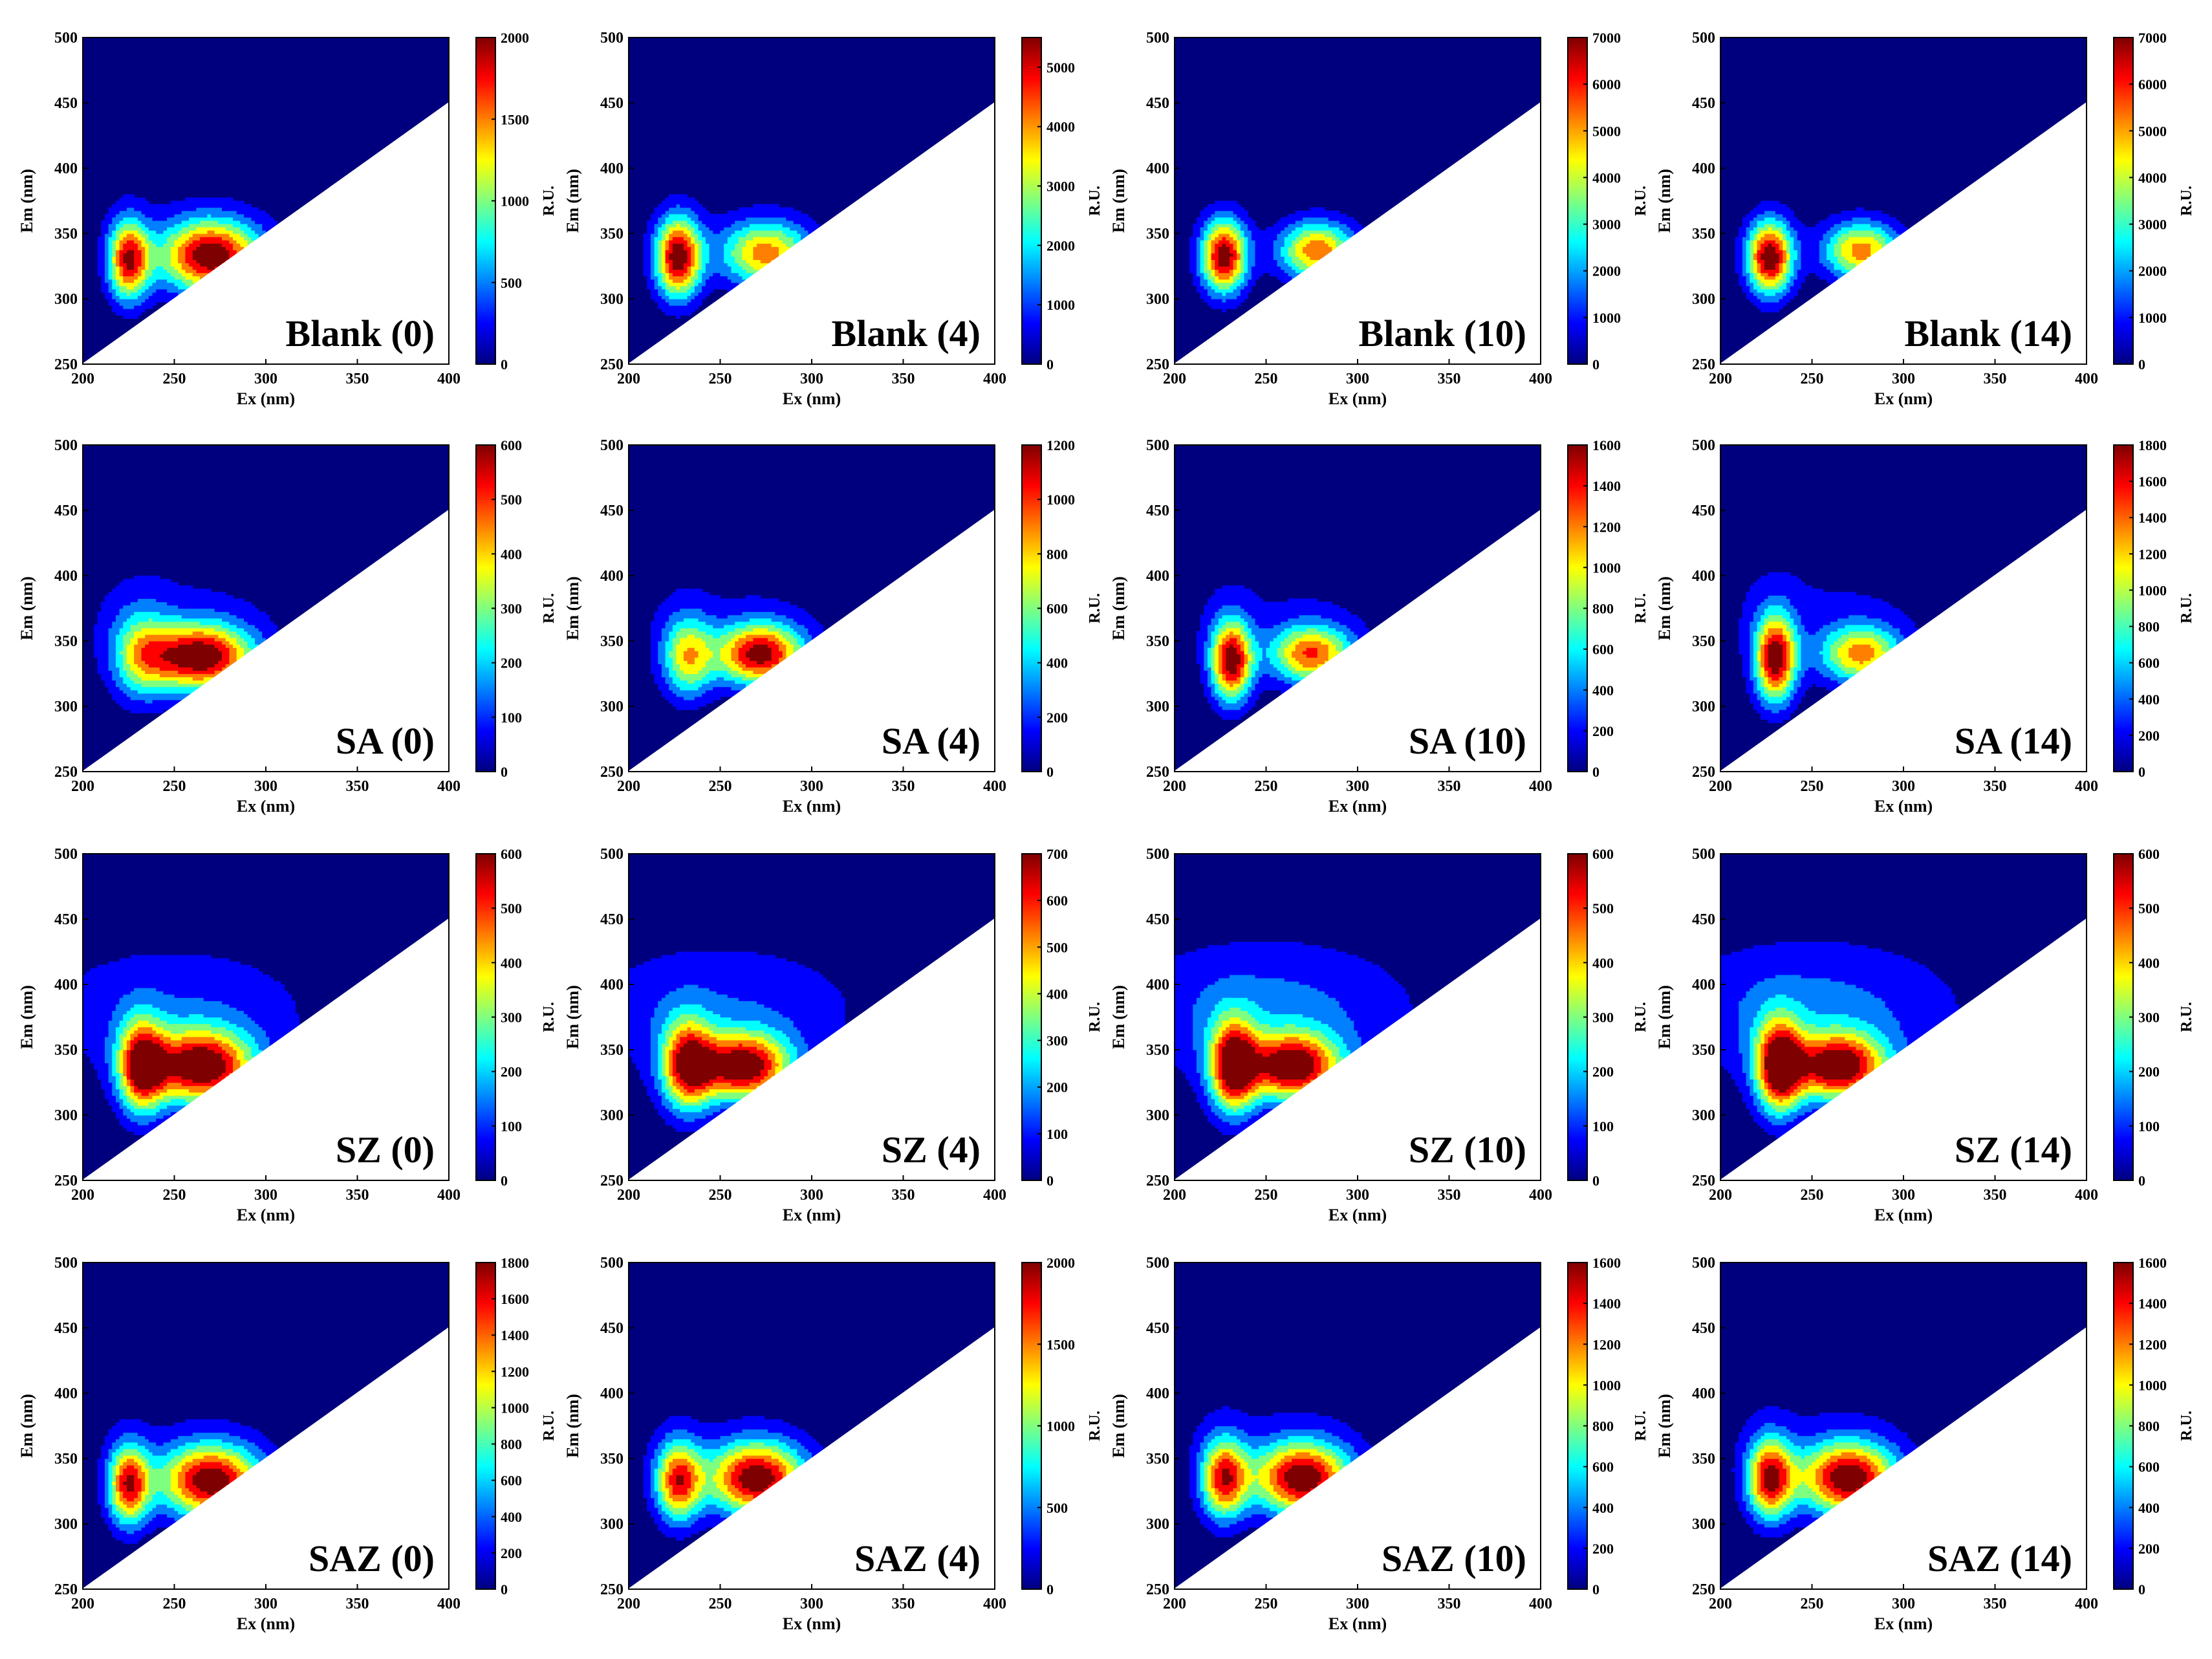 This screenshot has height=1659, width=2212. What do you see at coordinates (1467, 1150) in the screenshot?
I see `panel-label: SZ (10)` at bounding box center [1467, 1150].